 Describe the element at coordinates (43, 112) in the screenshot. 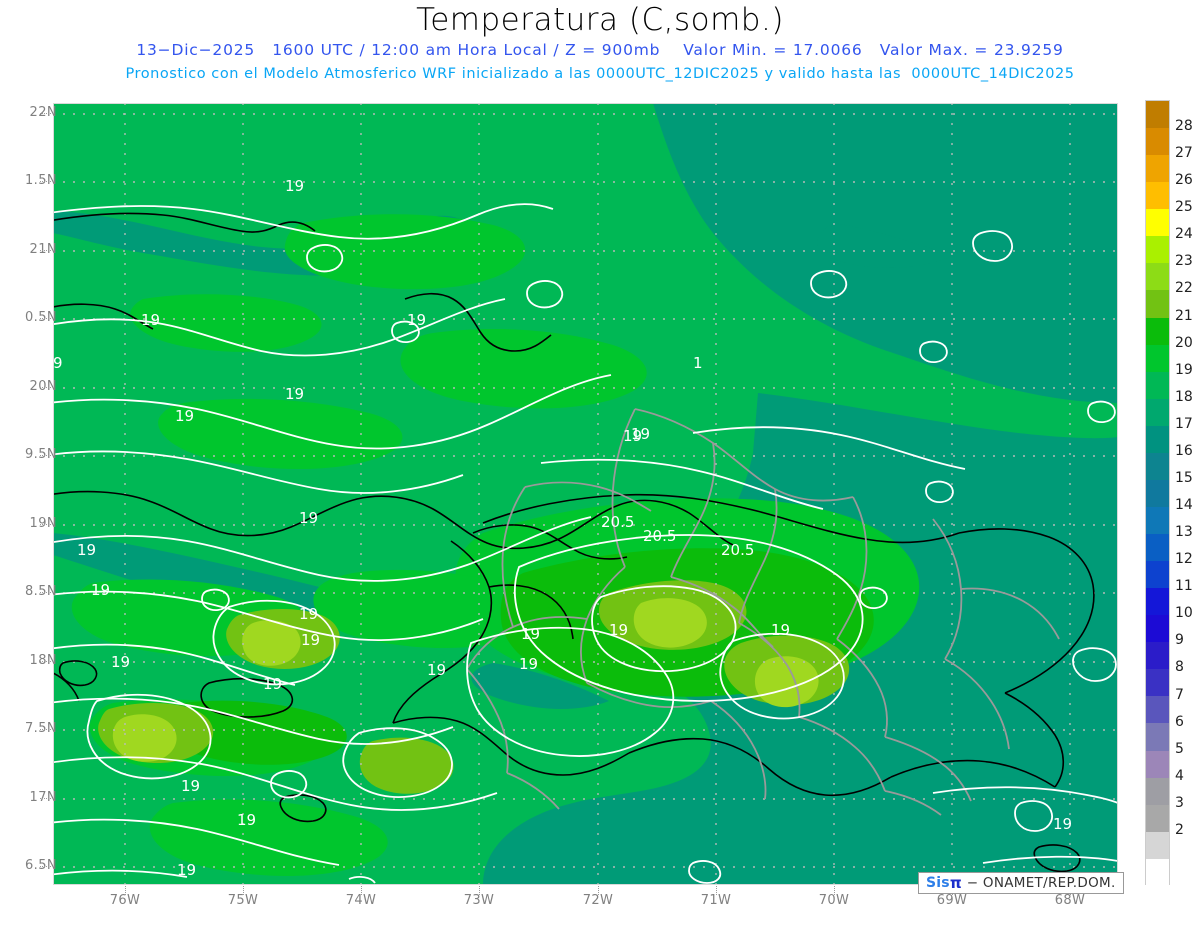

I see `lat-label: 22N` at that location.